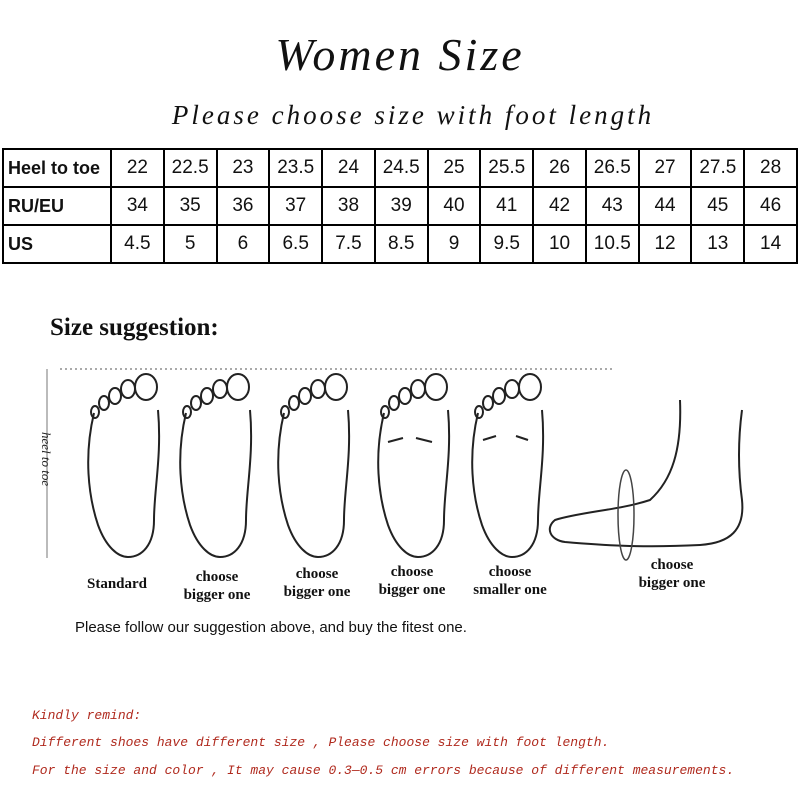  What do you see at coordinates (507, 168) in the screenshot?
I see `table-cell: 25.5` at bounding box center [507, 168].